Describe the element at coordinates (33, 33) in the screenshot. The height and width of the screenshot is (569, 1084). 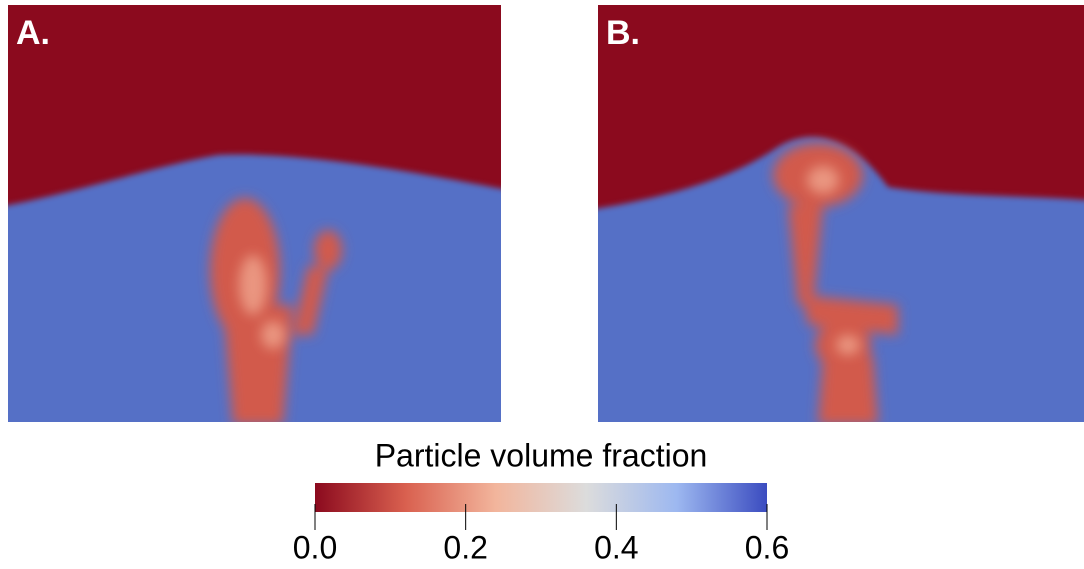
I see `panel-label: A.` at that location.